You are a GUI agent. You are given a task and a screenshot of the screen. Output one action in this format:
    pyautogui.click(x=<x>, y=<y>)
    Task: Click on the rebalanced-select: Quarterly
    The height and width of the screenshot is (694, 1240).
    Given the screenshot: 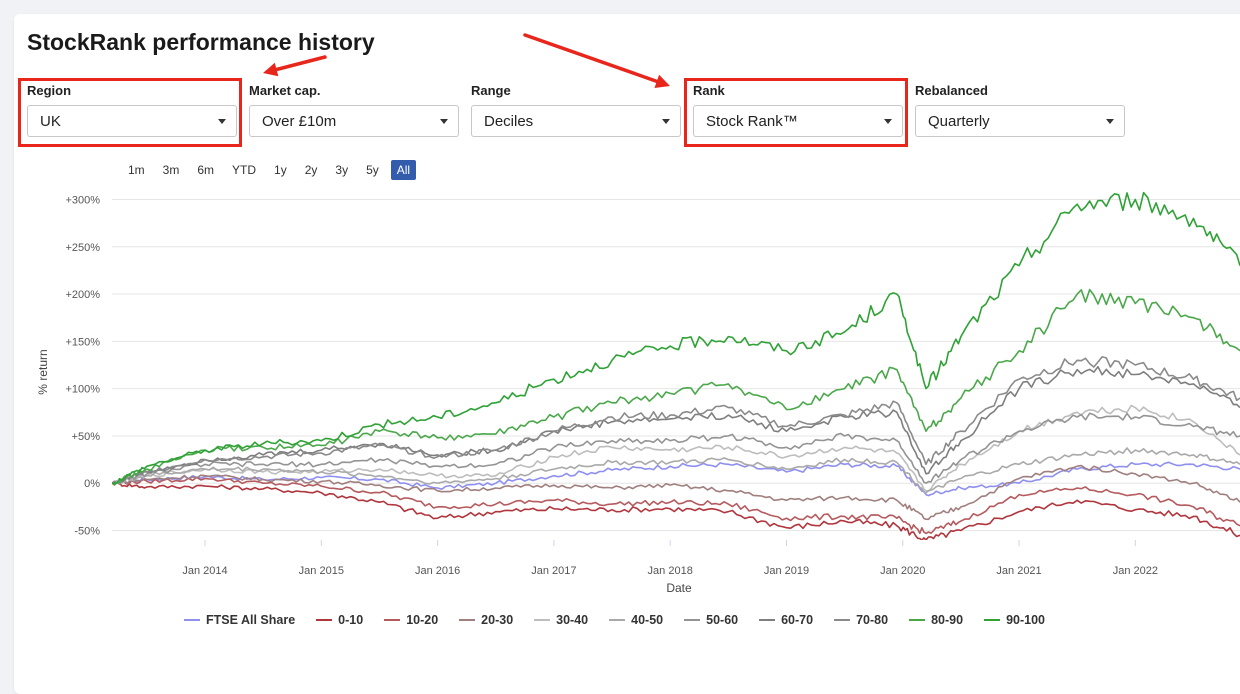 What is the action you would take?
    pyautogui.click(x=1020, y=121)
    